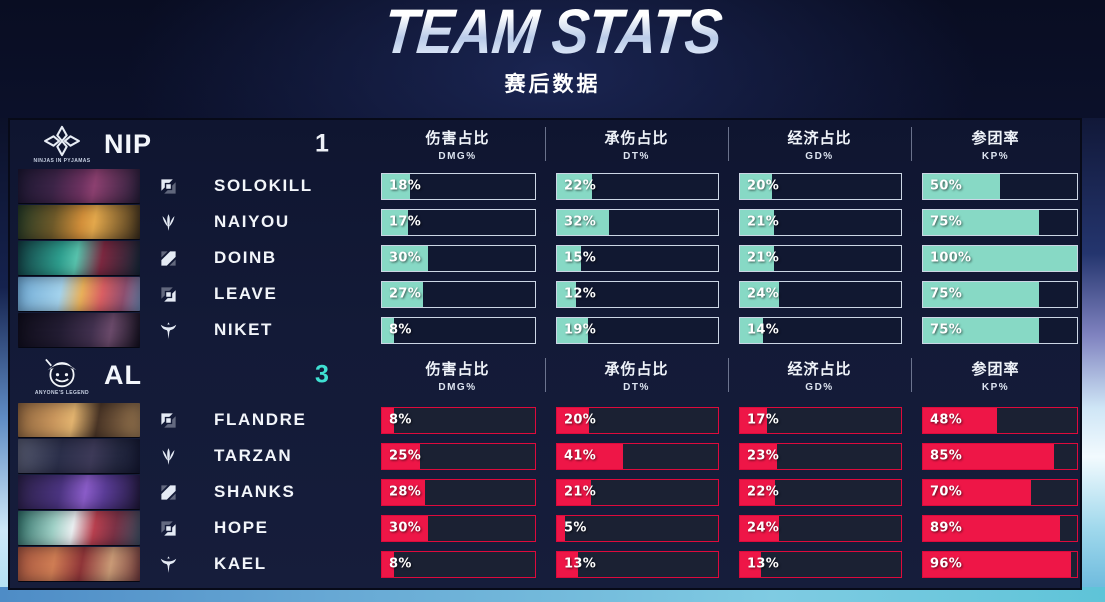  Describe the element at coordinates (457, 492) in the screenshot. I see `dmg-bar-cell: 28%` at that location.